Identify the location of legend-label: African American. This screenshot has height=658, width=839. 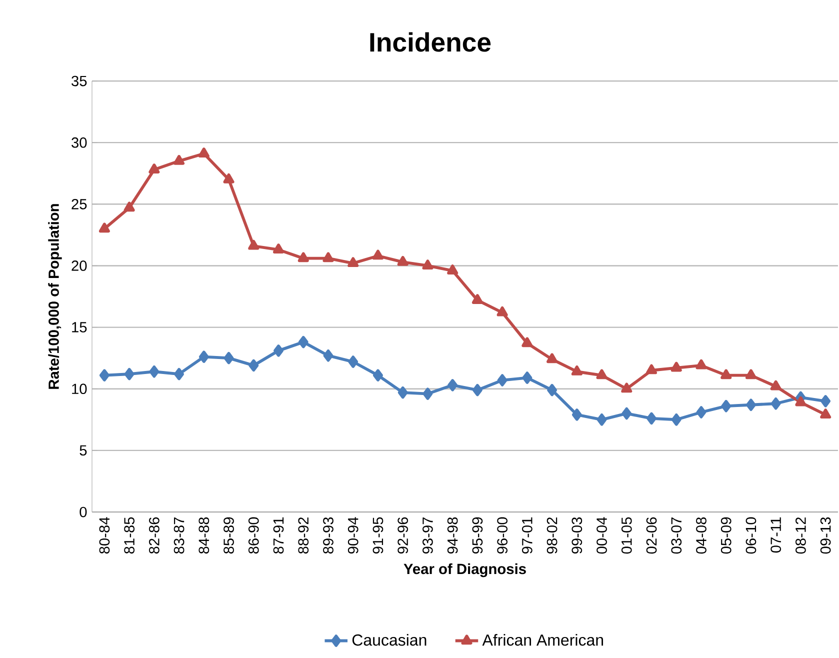
(543, 640).